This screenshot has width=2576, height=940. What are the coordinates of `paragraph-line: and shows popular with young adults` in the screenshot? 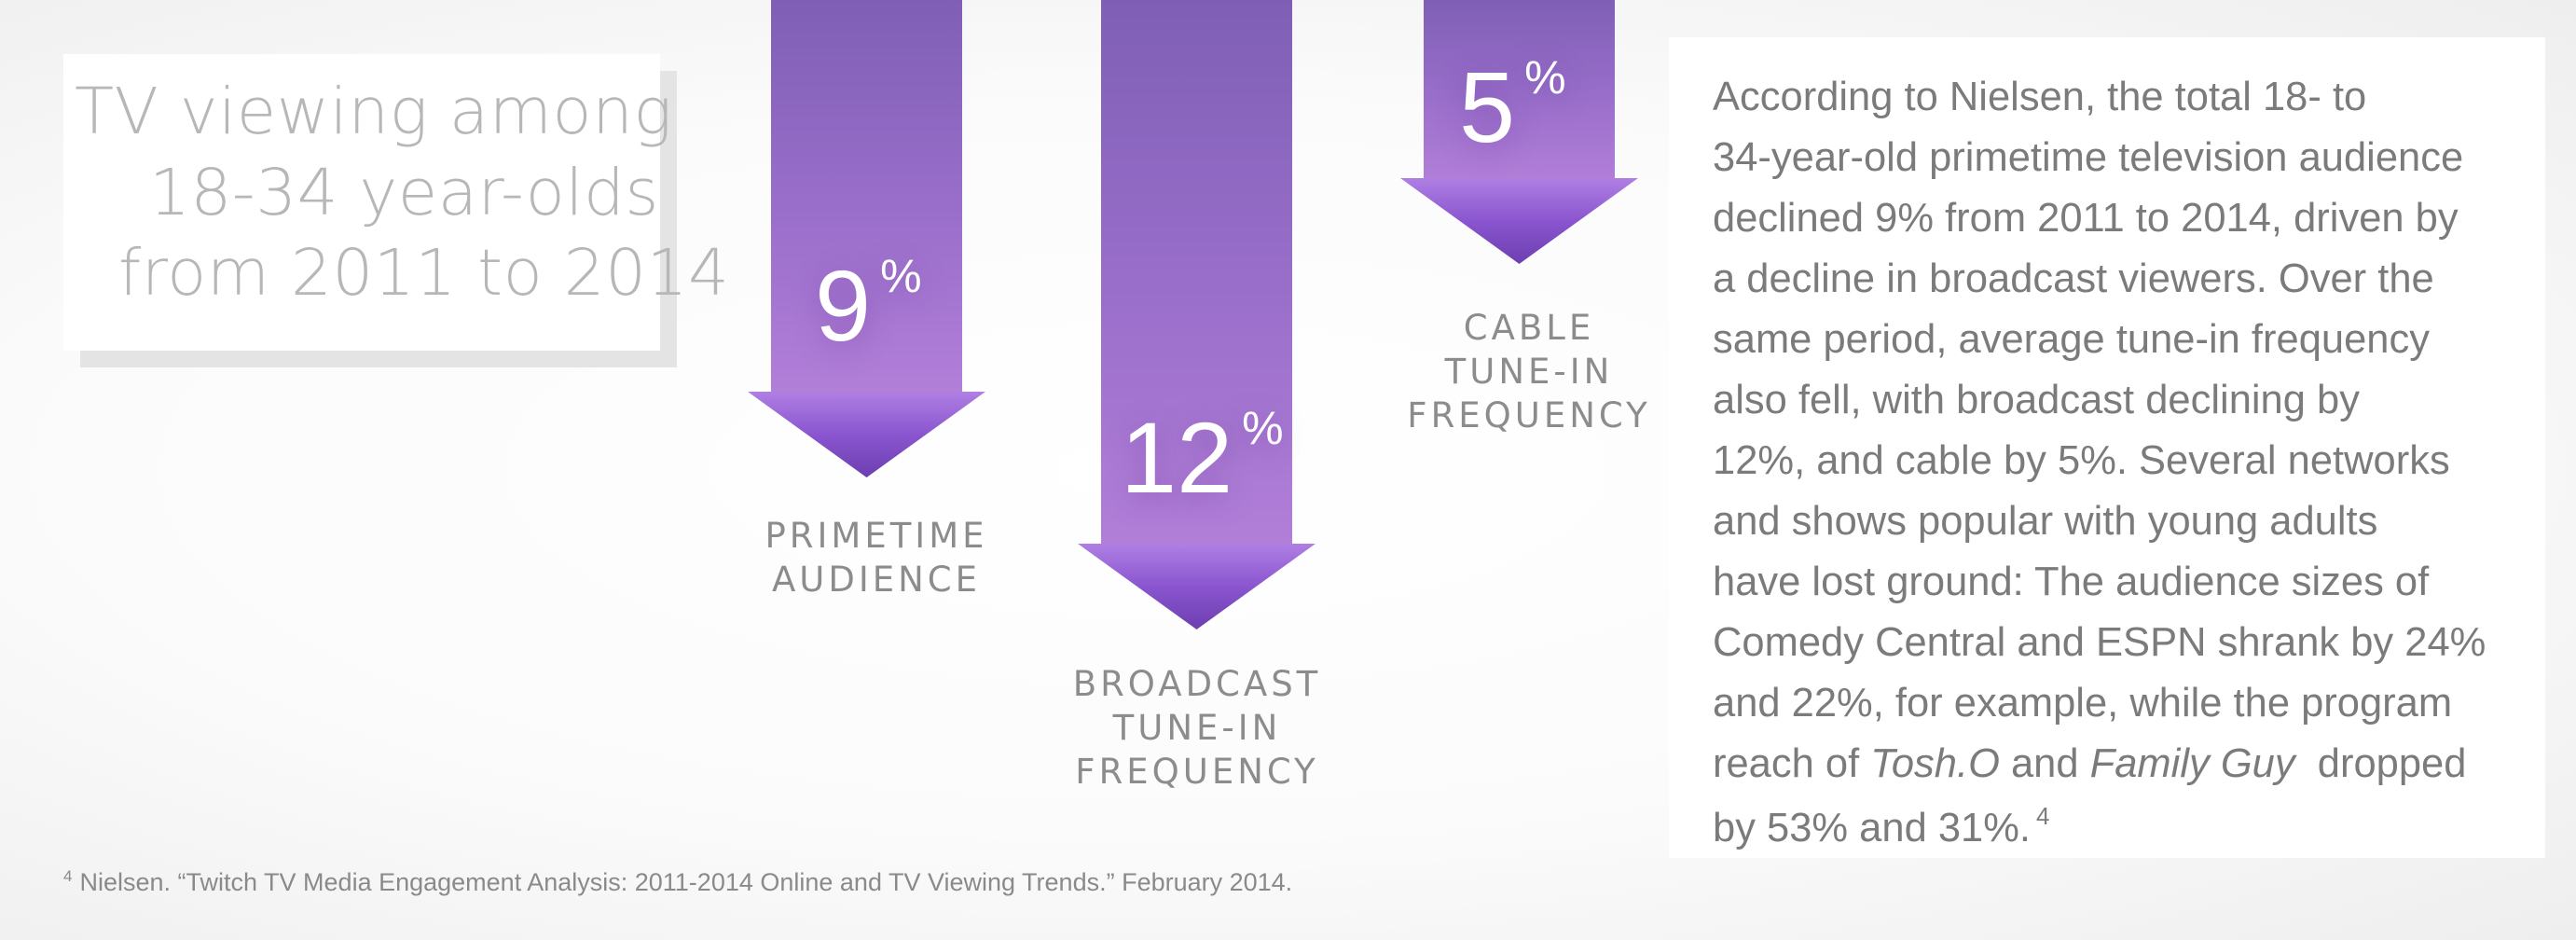 It's located at (2046, 521).